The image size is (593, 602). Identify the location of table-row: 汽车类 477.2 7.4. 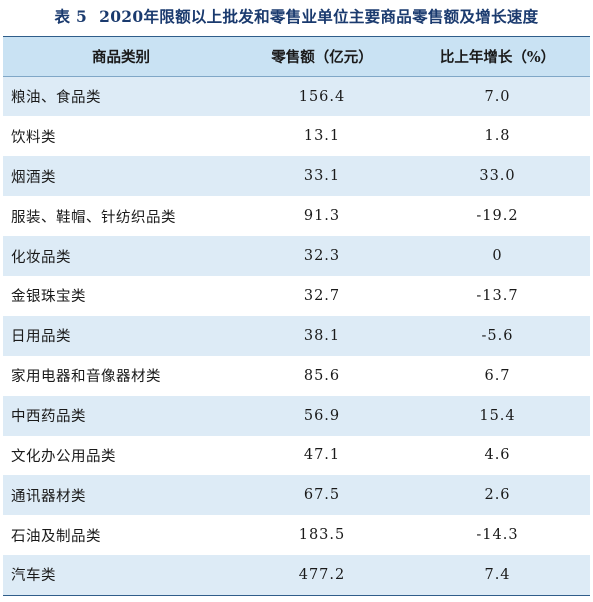
(296, 575).